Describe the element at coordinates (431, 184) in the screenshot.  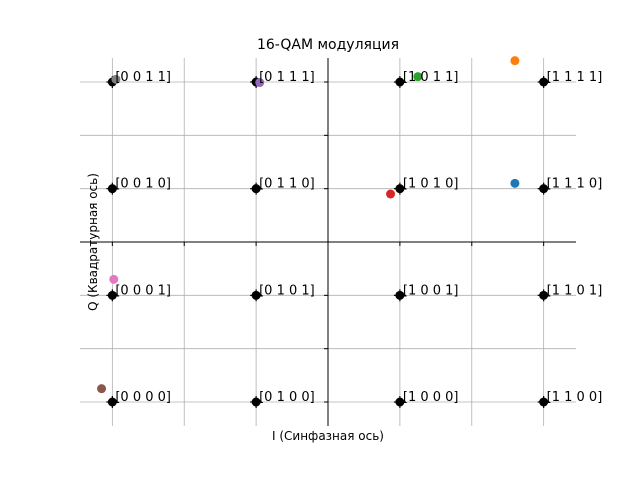
I see `constellation-label: [1 0 1 0]` at that location.